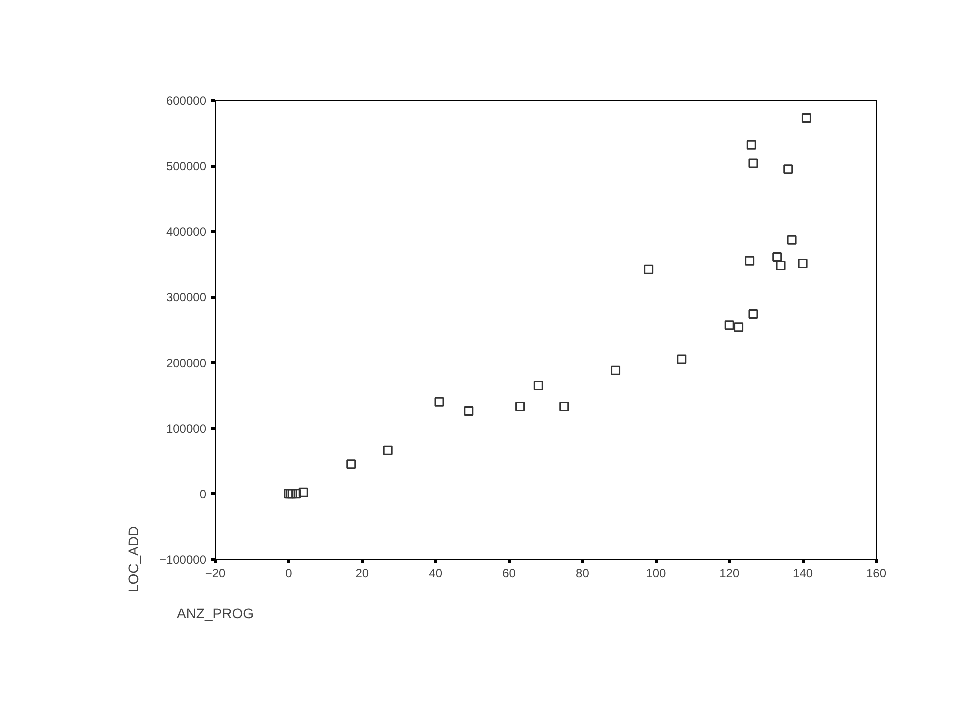  Describe the element at coordinates (186, 101) in the screenshot. I see `y-tick-label: 600000` at that location.